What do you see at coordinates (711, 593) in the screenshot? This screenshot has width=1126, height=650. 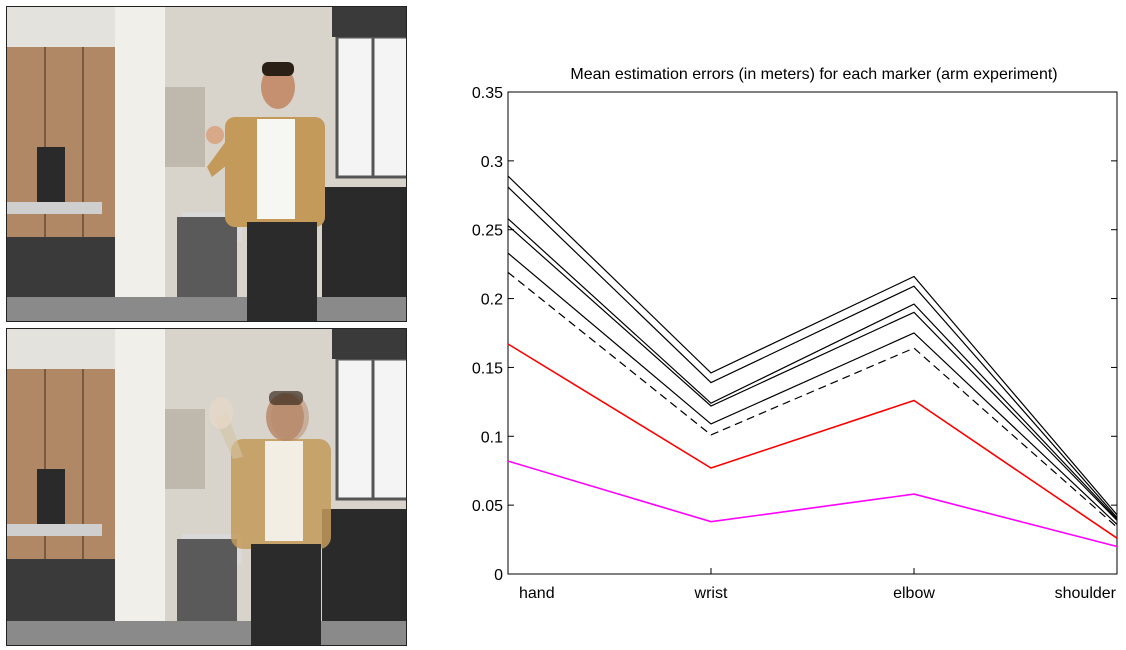 I see `x-tick-label-wrist: wrist` at bounding box center [711, 593].